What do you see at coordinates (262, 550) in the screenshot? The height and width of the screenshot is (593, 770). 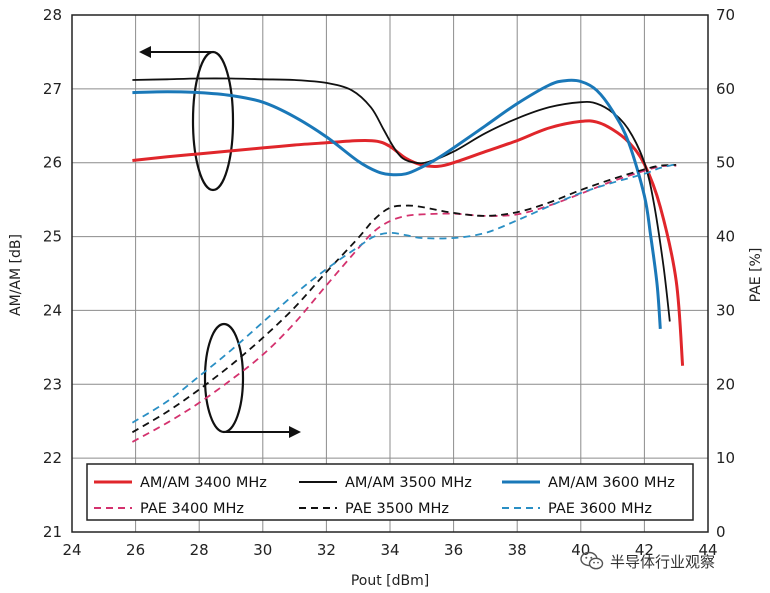 I see `x-tick-label: 30` at bounding box center [262, 550].